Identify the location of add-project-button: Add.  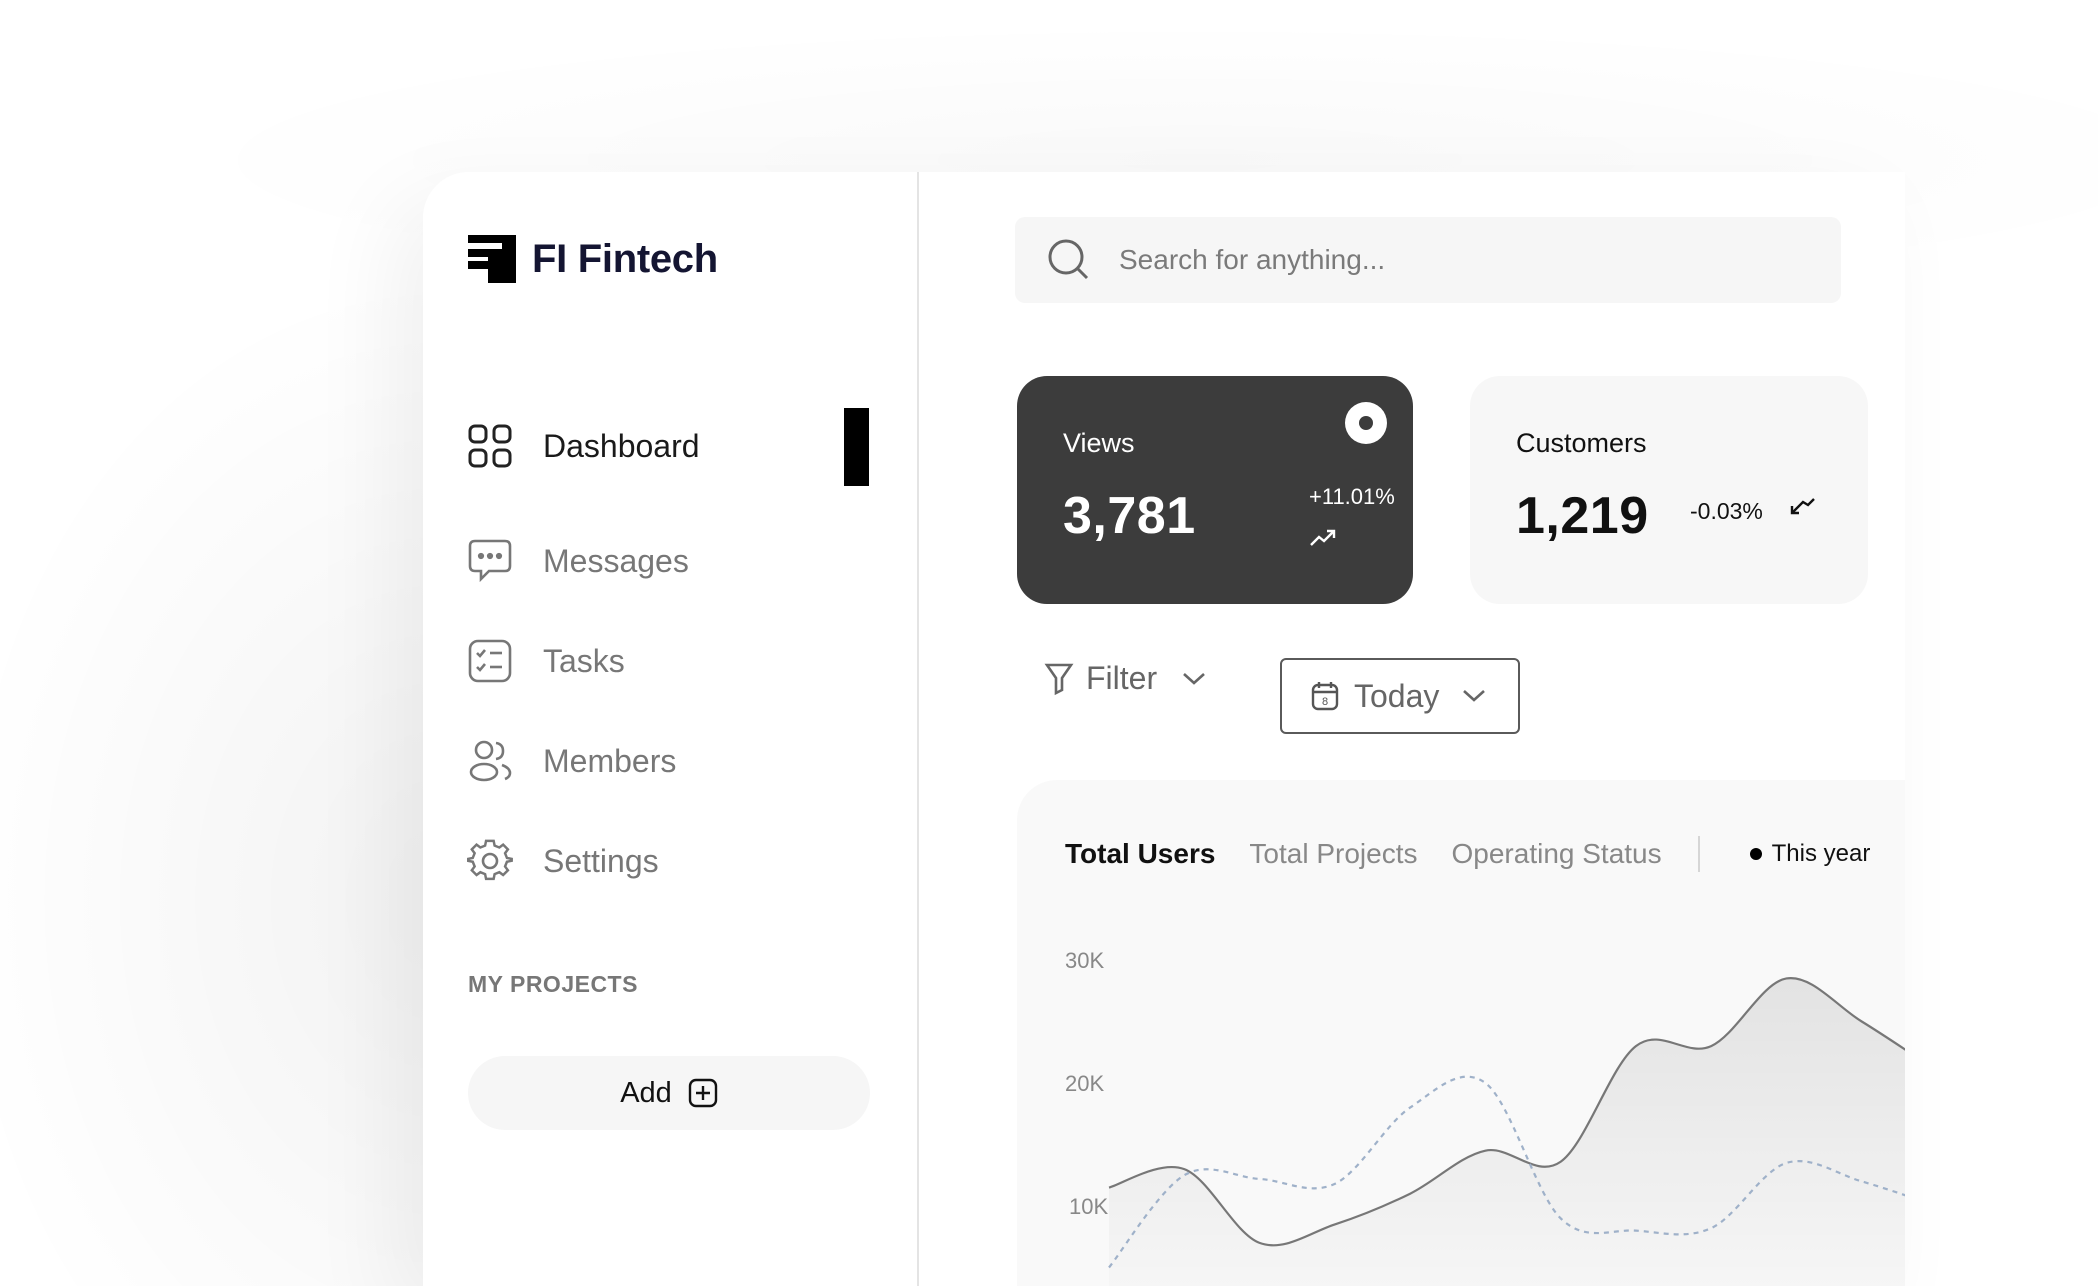
(669, 1093).